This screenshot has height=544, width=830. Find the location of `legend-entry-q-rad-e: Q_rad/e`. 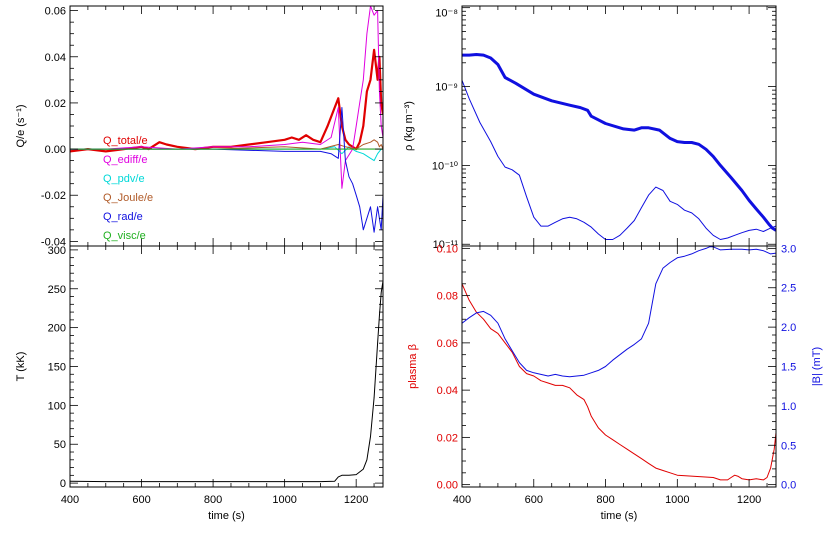

legend-entry-q-rad-e: Q_rad/e is located at coordinates (123, 217).